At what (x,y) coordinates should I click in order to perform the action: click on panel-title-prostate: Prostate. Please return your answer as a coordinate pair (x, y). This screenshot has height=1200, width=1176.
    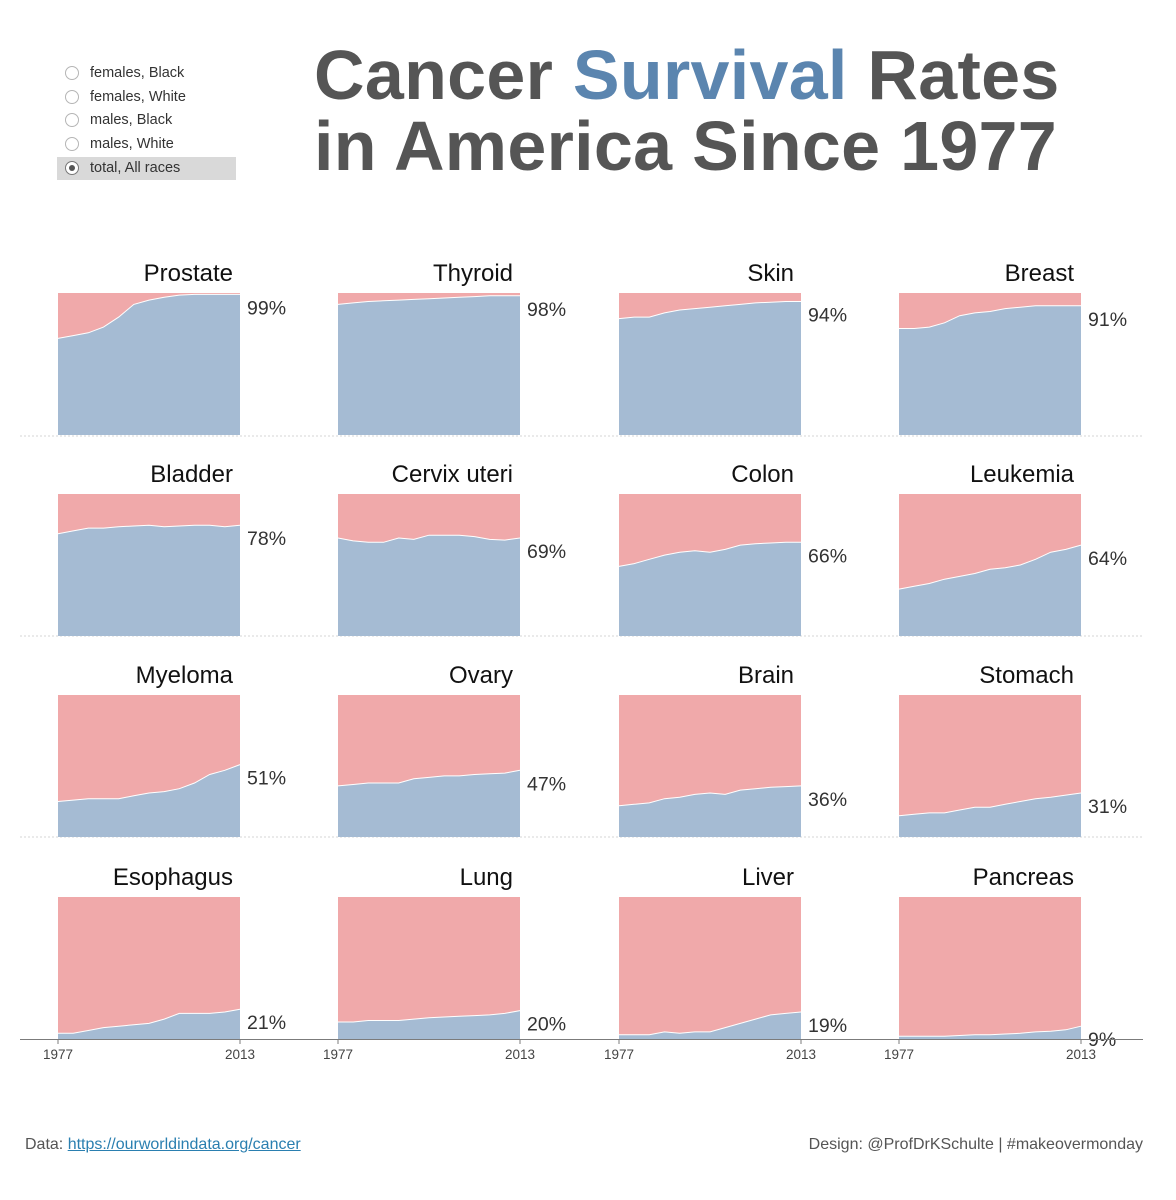
    Looking at the image, I should click on (188, 273).